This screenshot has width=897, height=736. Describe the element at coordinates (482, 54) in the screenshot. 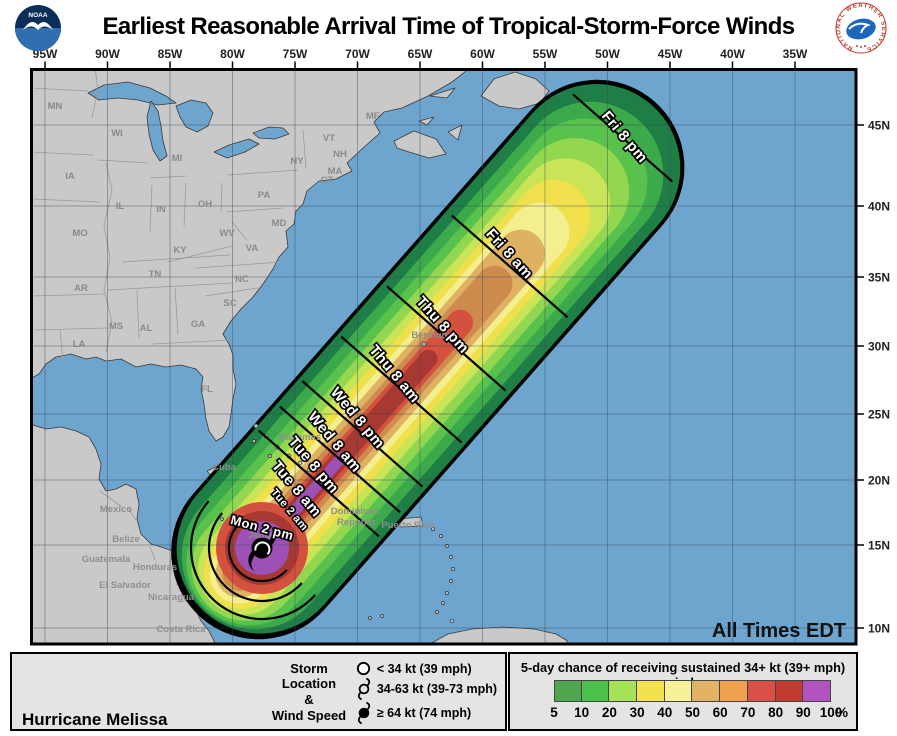

I see `lon-label: 60W` at that location.